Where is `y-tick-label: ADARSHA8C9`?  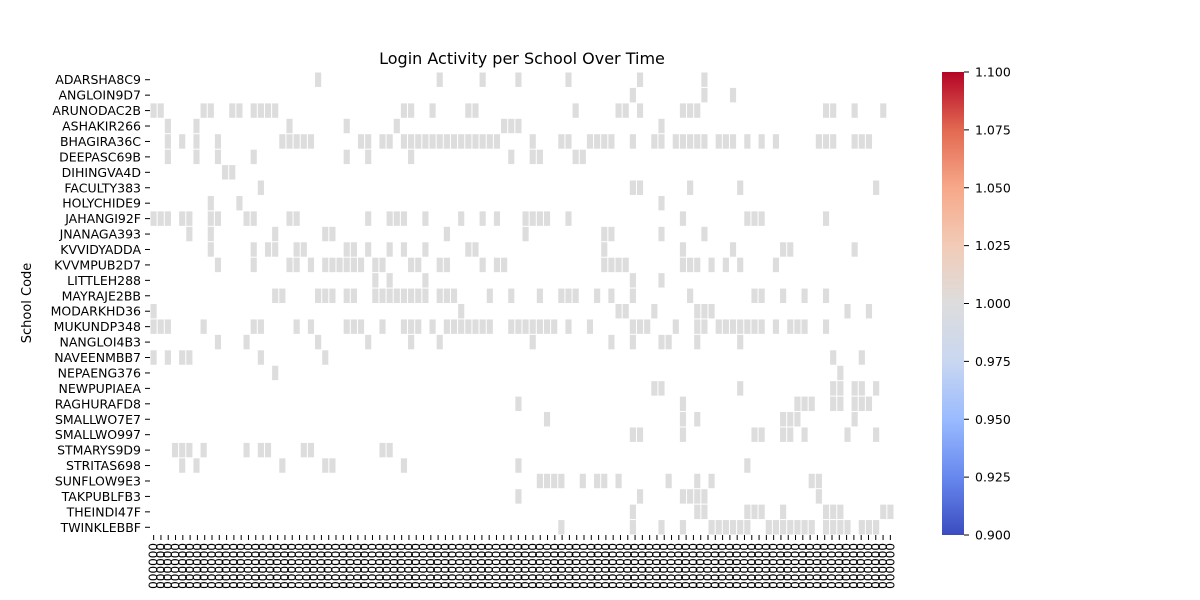 y-tick-label: ADARSHA8C9 is located at coordinates (98, 79).